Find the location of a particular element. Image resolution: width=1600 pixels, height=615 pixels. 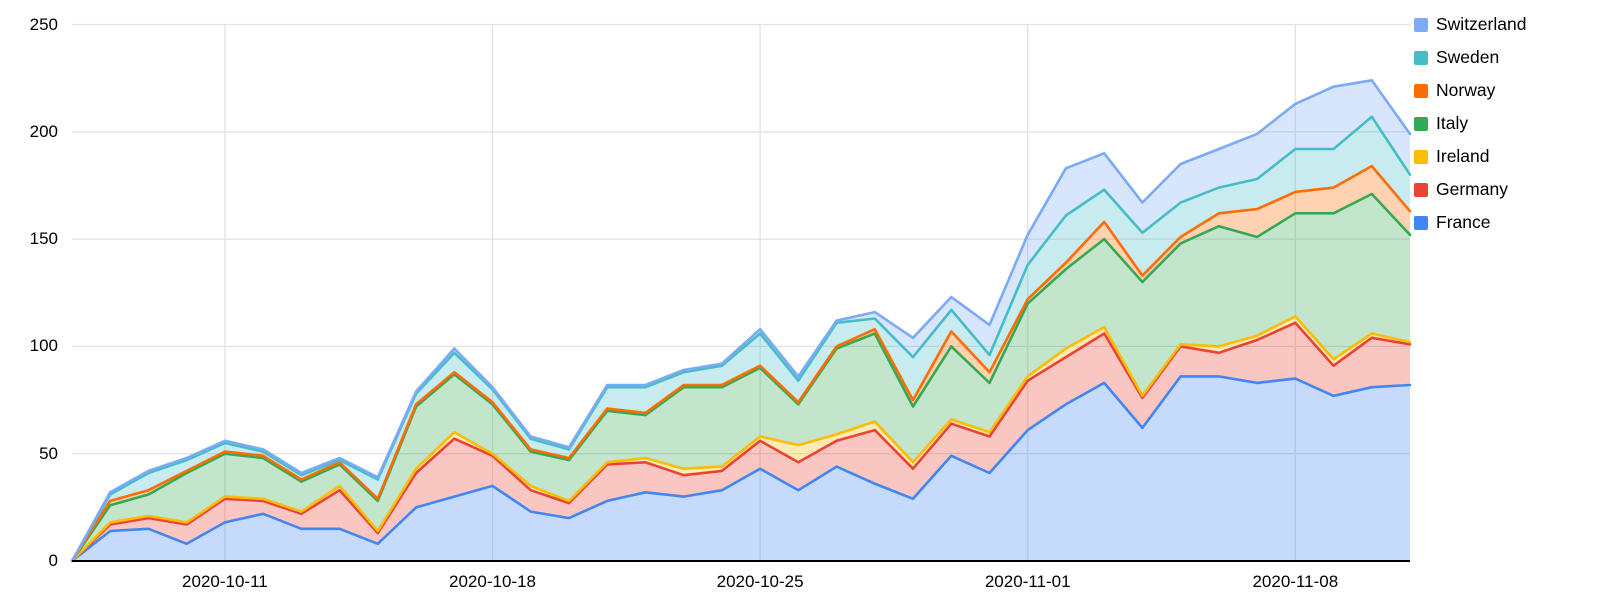

legend-item-france: France is located at coordinates (1470, 222).